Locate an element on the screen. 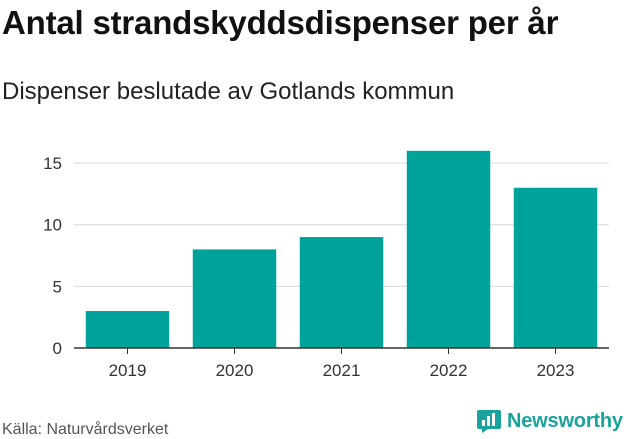 The width and height of the screenshot is (631, 439). chart-subtitle: Dispenser beslutade av Gotlands kommun is located at coordinates (228, 91).